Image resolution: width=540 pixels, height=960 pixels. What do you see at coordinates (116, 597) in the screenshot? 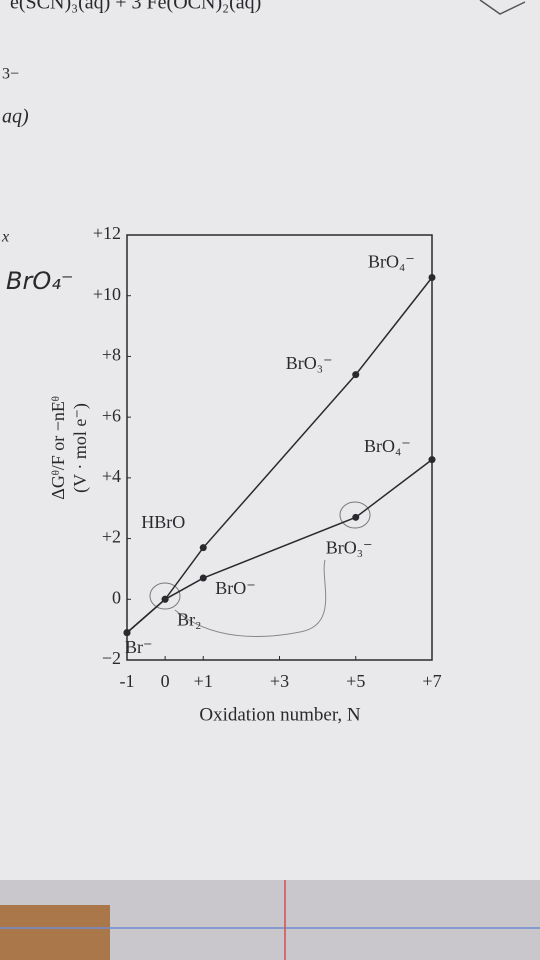
I see `y-tick-label: 0` at bounding box center [116, 597].